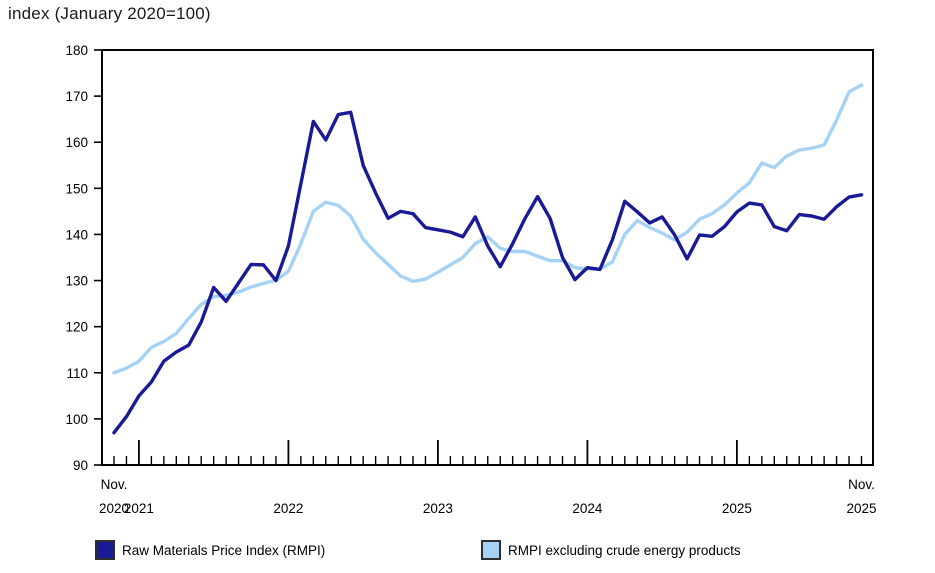  What do you see at coordinates (737, 508) in the screenshot?
I see `x-label-year: 2025` at bounding box center [737, 508].